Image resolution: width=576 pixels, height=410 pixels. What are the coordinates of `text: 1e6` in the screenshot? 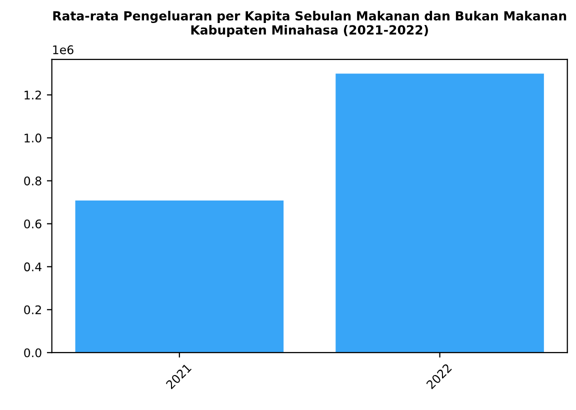 It's located at (63, 49).